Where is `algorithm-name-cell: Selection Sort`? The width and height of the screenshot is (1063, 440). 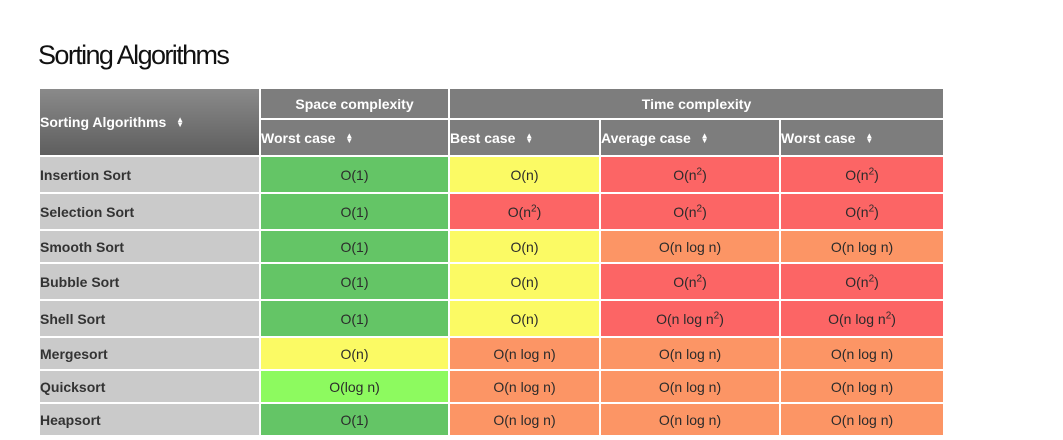
algorithm-name-cell: Selection Sort is located at coordinates (149, 211).